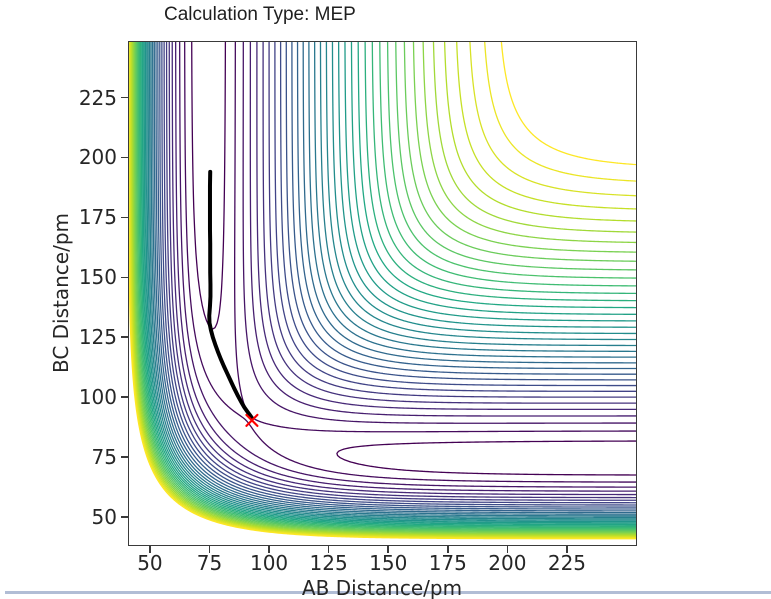  I want to click on y-tick-label: 50, so click(104, 516).